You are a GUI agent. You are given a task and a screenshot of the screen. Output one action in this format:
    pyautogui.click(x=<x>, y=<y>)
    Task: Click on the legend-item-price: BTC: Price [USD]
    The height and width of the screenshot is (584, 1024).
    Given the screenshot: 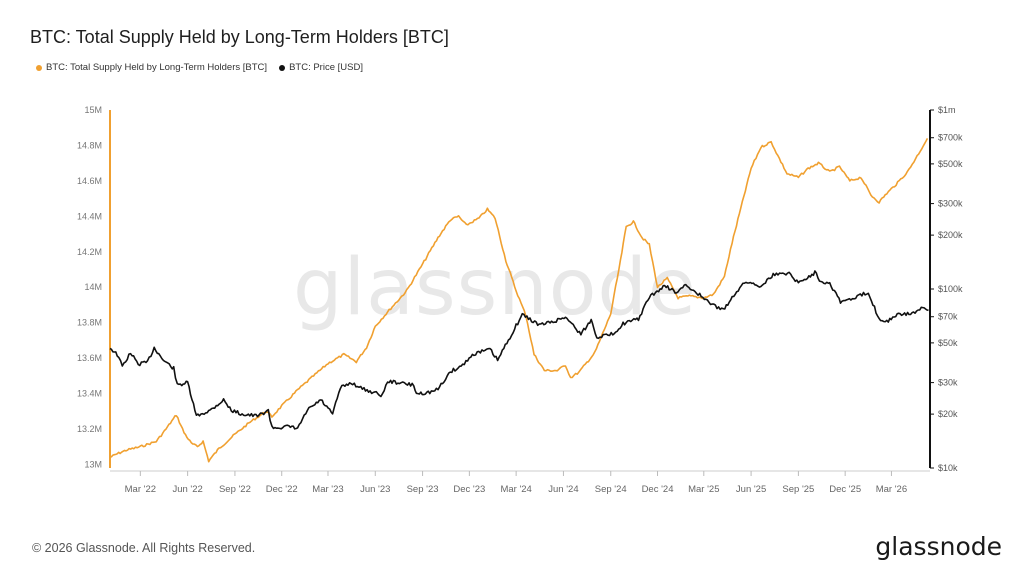 What is the action you would take?
    pyautogui.click(x=321, y=67)
    